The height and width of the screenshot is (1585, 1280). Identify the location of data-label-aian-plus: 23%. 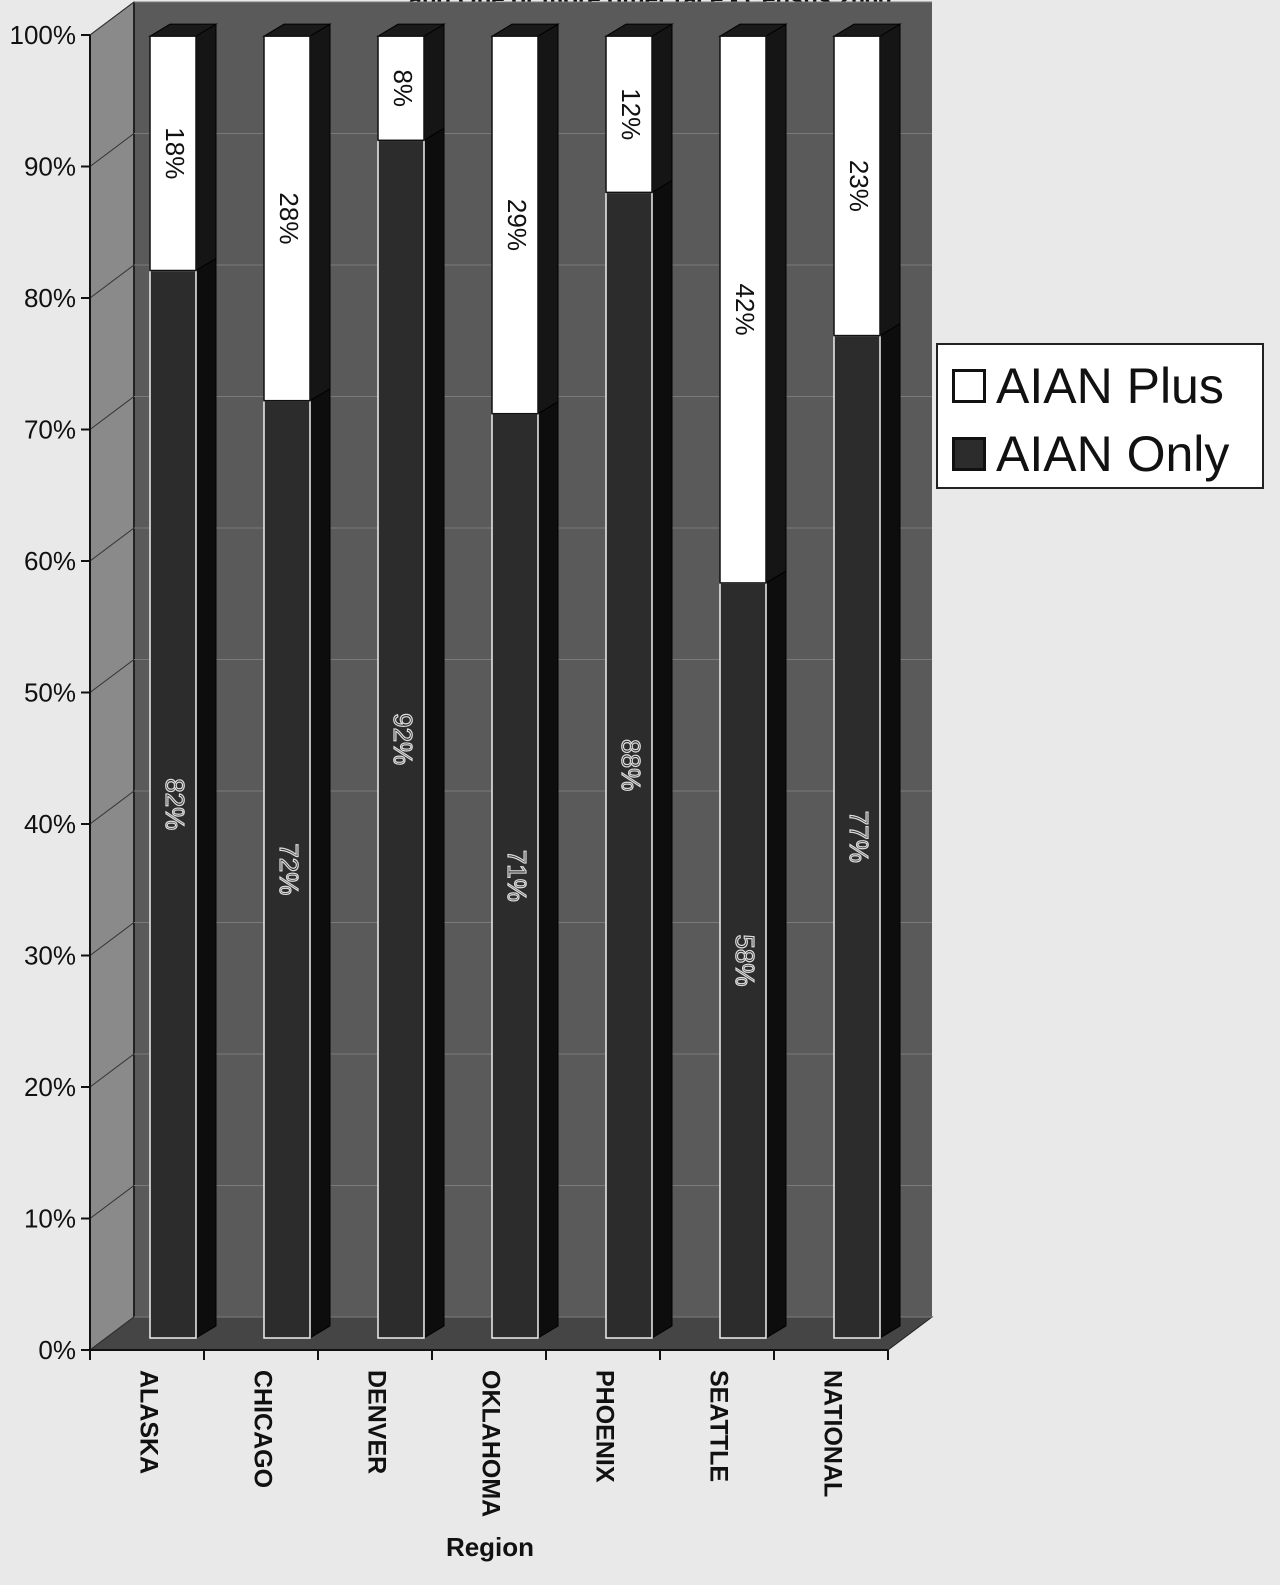
(859, 186).